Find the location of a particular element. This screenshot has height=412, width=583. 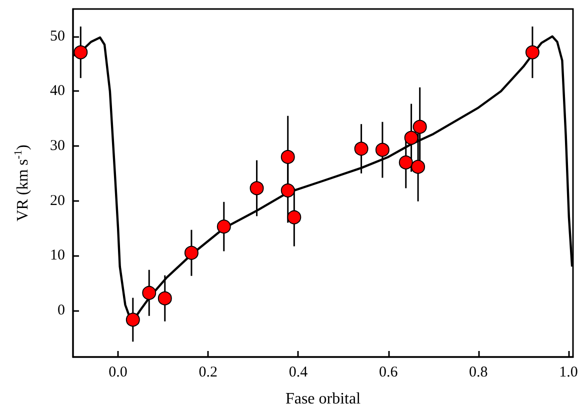

x-tick-label: 0.2 is located at coordinates (208, 372).